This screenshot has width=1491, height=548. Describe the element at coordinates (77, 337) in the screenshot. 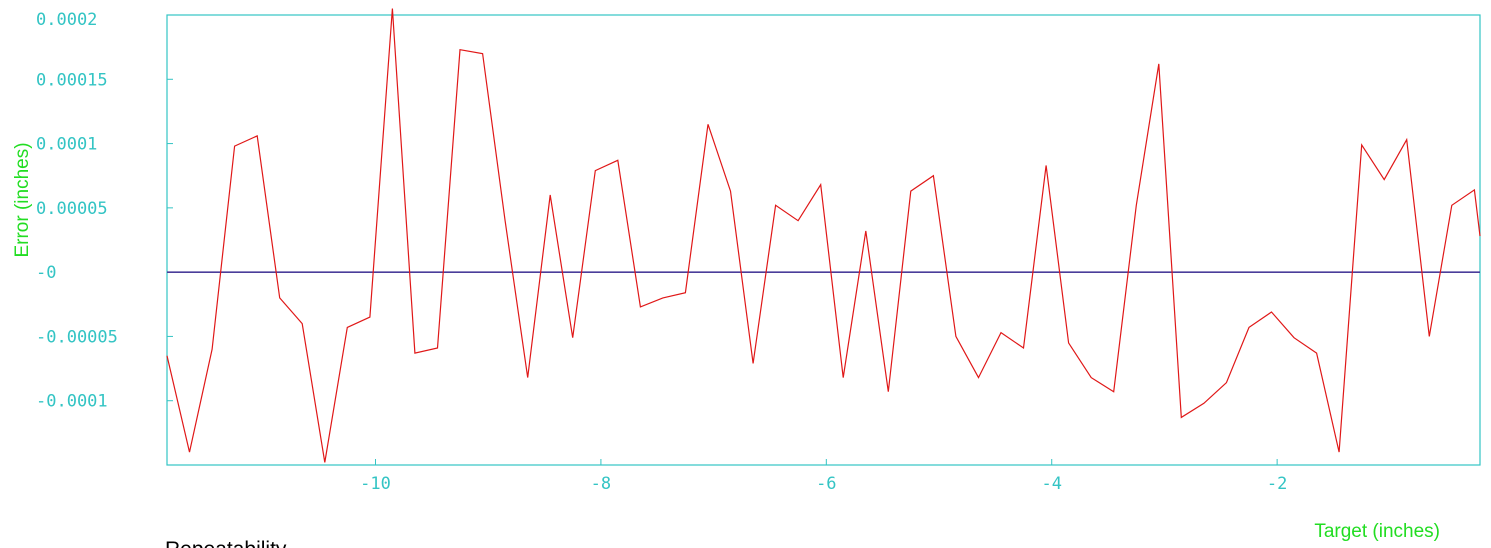

I see `y-tick-label: -0.00005` at that location.